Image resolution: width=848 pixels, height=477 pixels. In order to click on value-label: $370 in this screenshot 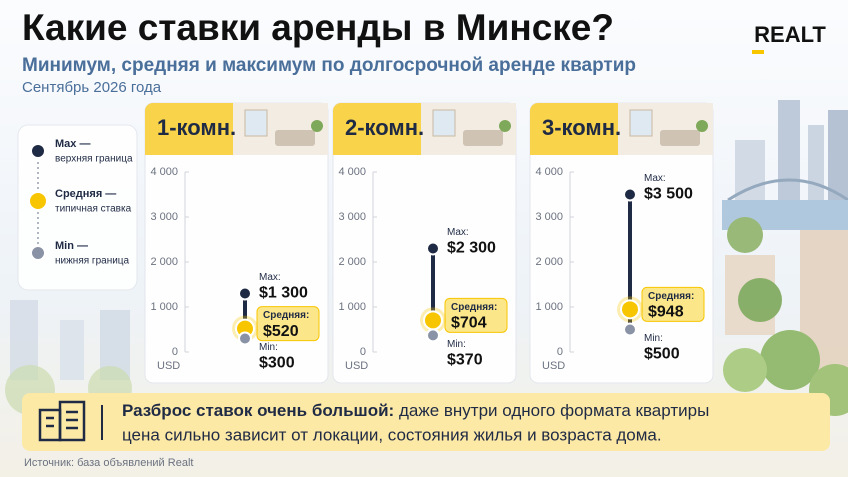, I will do `click(465, 360)`.